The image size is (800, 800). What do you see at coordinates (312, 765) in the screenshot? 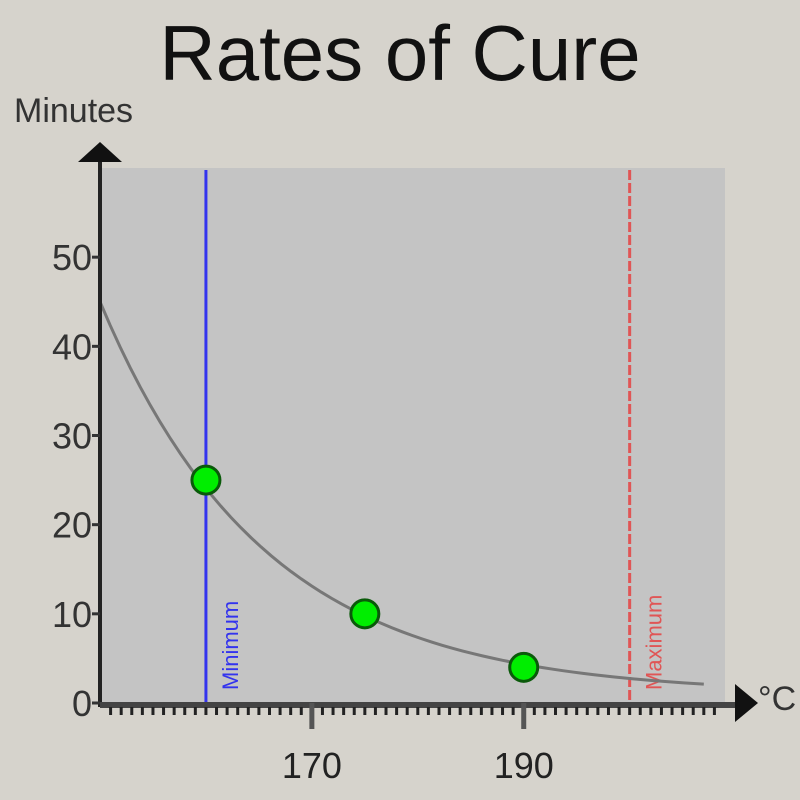
I see `x-tick-label: 170` at bounding box center [312, 765].